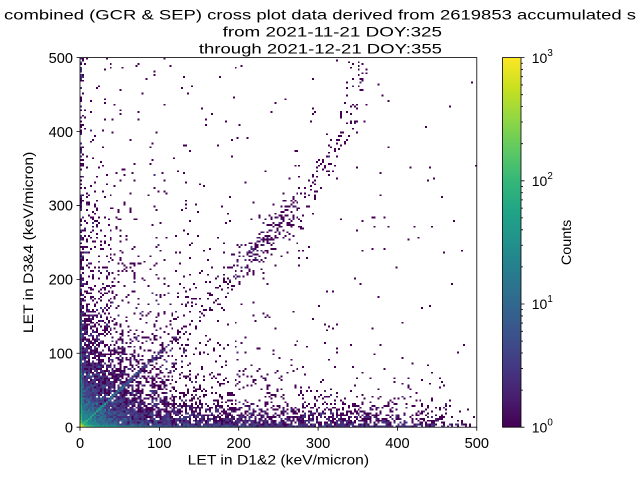 The image size is (640, 480). Describe the element at coordinates (333, 32) in the screenshot. I see `svg-text: from 2021-11-21 DOY:325` at that location.